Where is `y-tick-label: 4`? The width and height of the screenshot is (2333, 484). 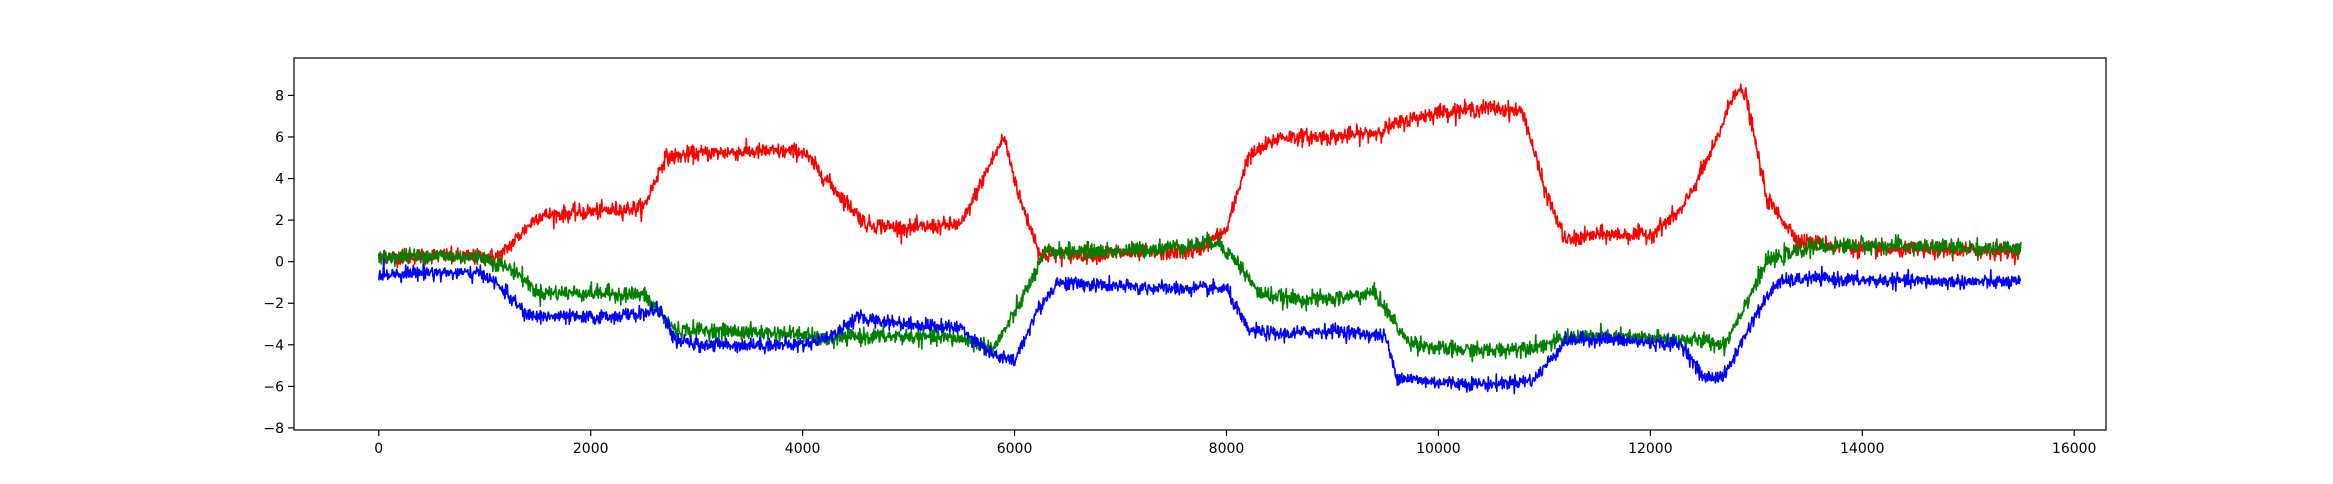 y-tick-label: 4 is located at coordinates (279, 180).